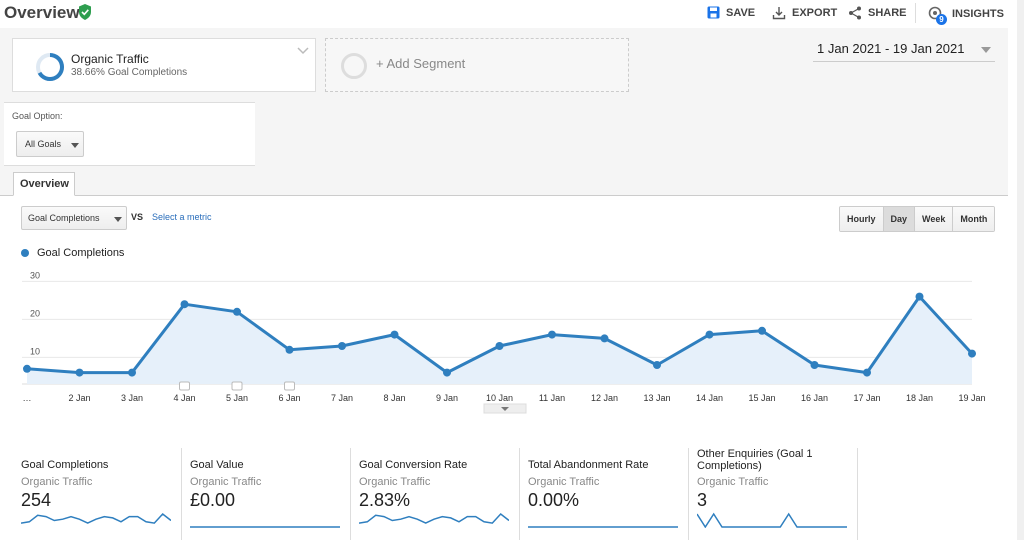 The height and width of the screenshot is (540, 1024). I want to click on chart-legend: Goal Completions, so click(72, 253).